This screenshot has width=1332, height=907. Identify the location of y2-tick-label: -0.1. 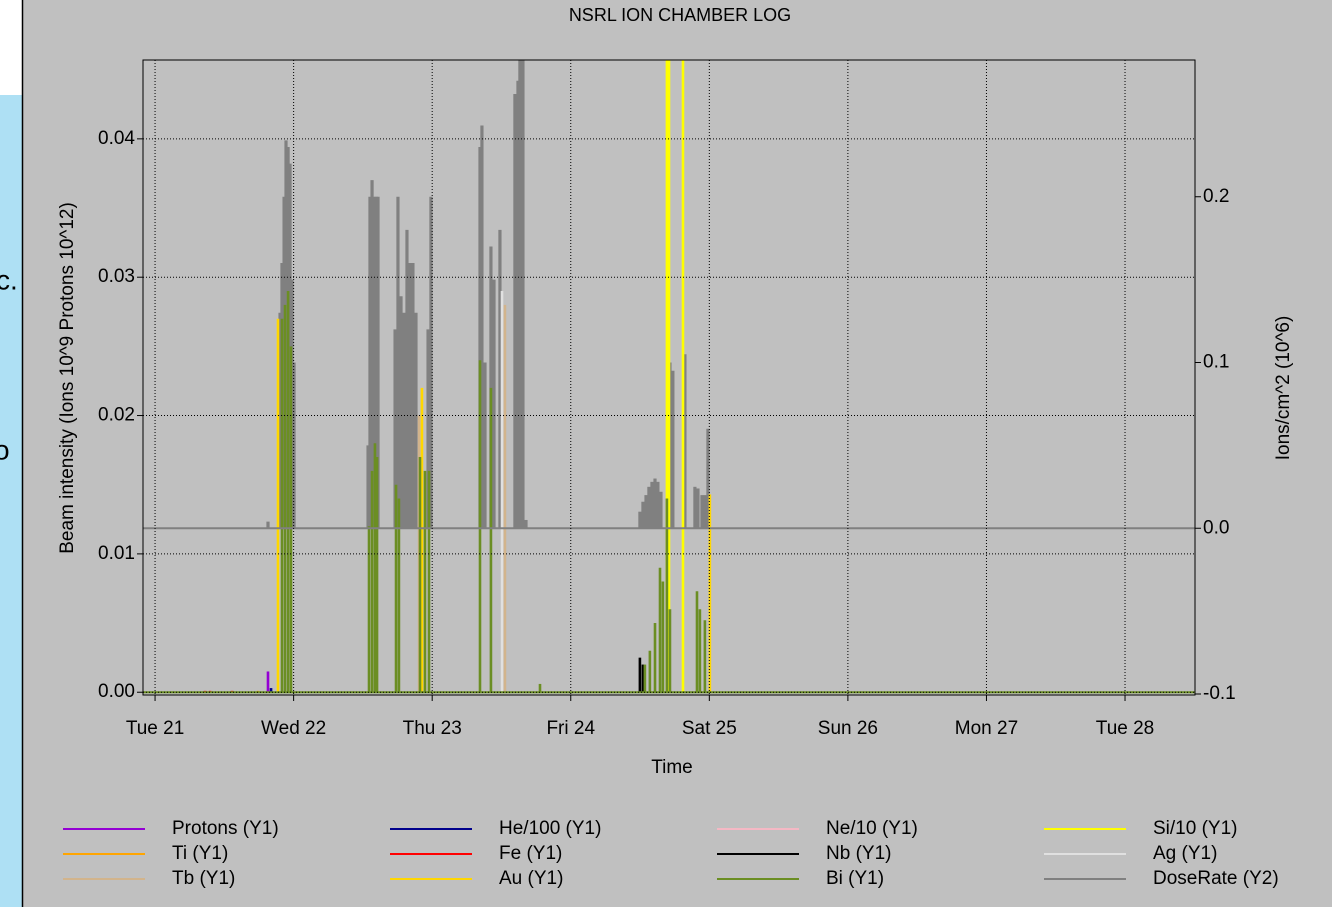
(1219, 693).